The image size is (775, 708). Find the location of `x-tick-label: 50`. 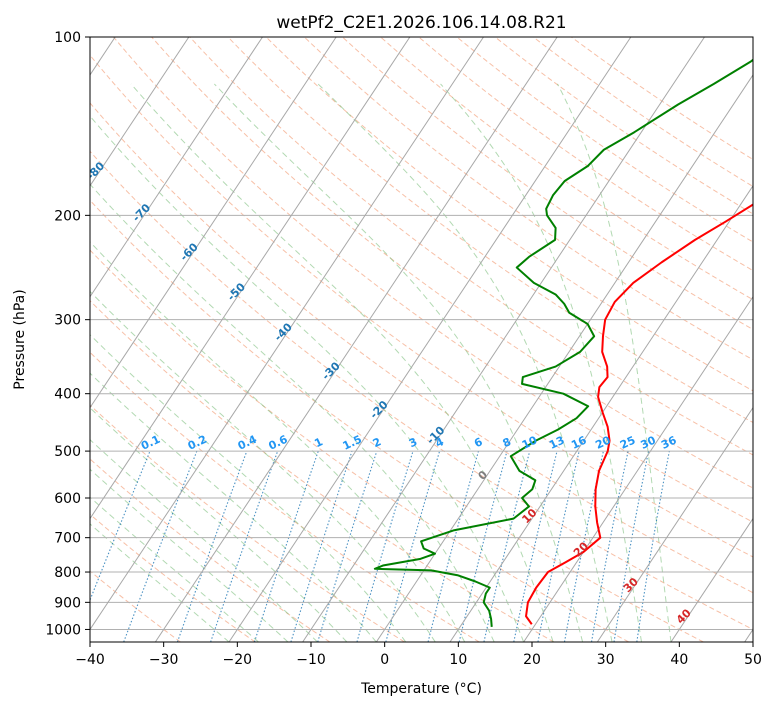

x-tick-label: 50 is located at coordinates (753, 660).